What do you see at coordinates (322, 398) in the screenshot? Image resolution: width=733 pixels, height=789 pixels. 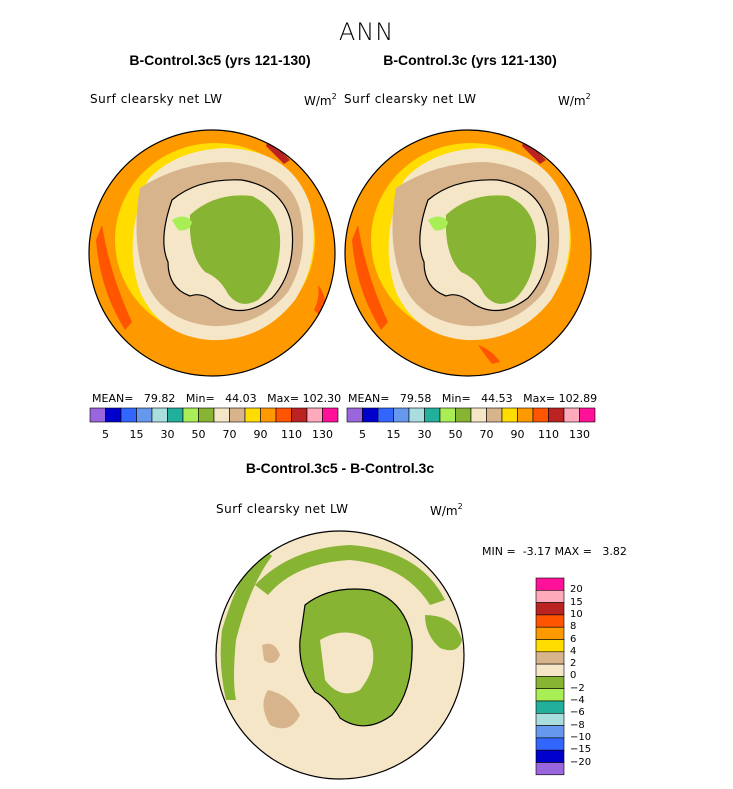 I see `panel-1-max: 102.30` at bounding box center [322, 398].